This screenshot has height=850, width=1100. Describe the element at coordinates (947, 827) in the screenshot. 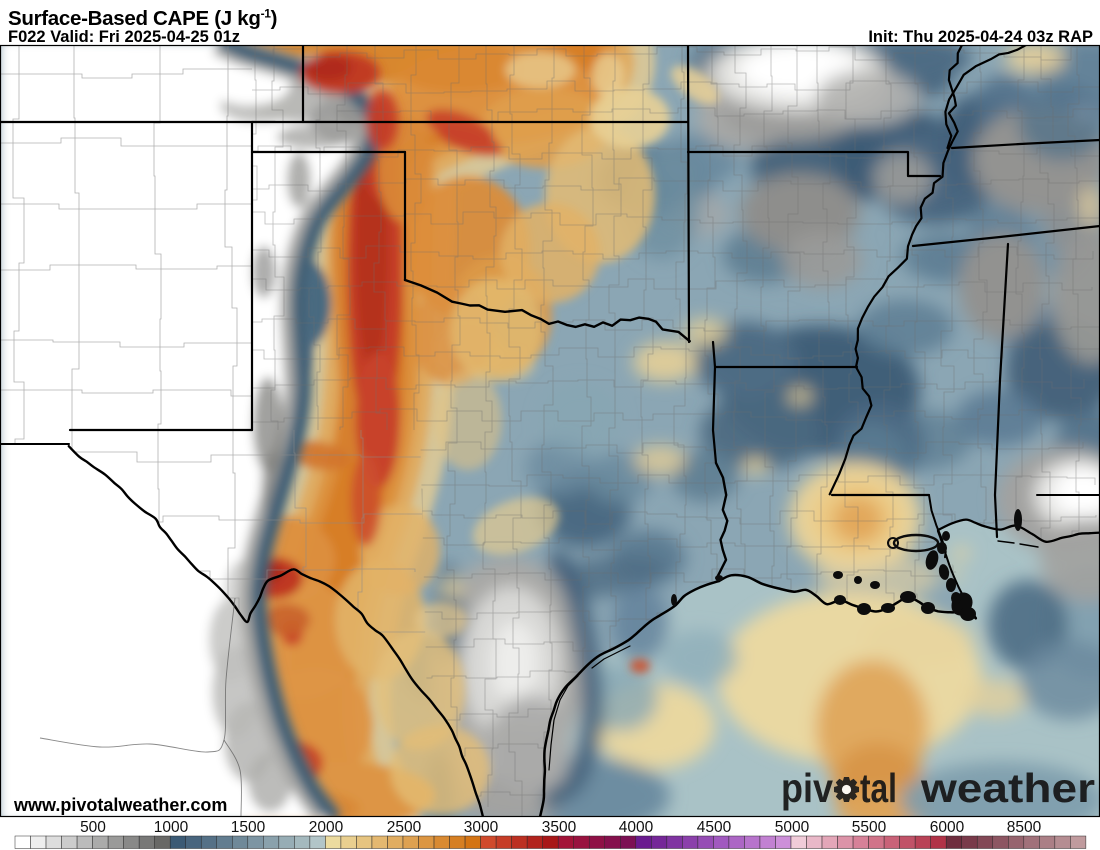

I see `svg-text: 6000` at that location.